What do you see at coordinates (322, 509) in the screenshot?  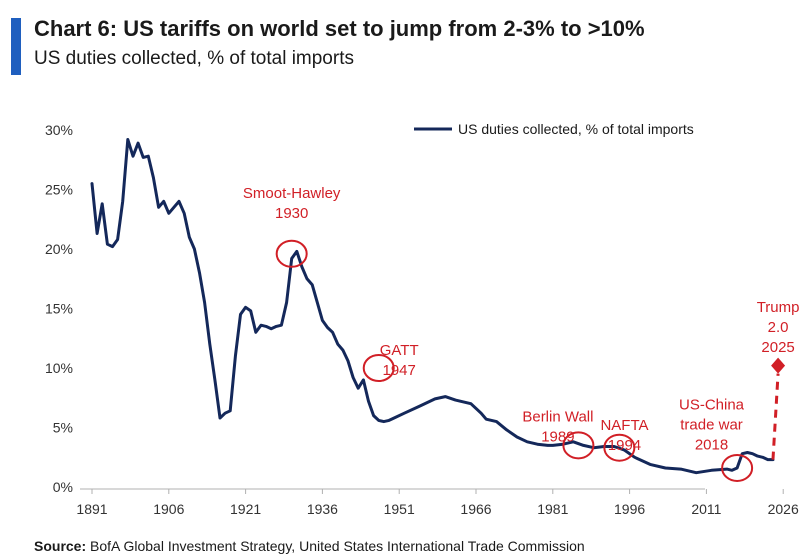 I see `x-tick-label: 1936` at bounding box center [322, 509].